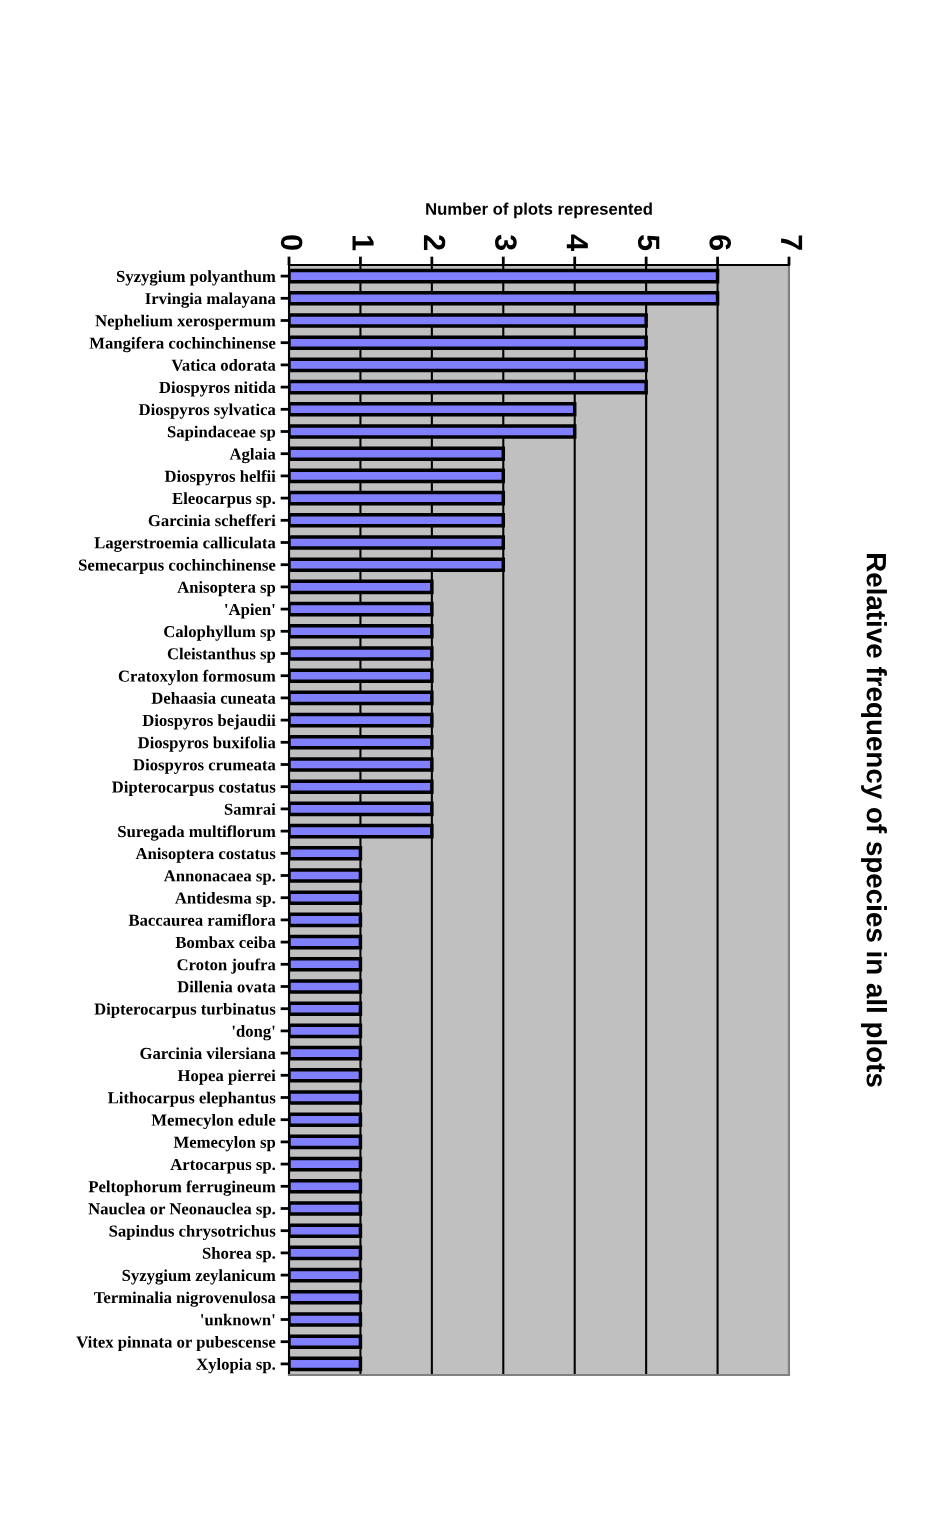 The width and height of the screenshot is (951, 1527). I want to click on y-tick-label: Diospyros buxifolia, so click(206, 744).